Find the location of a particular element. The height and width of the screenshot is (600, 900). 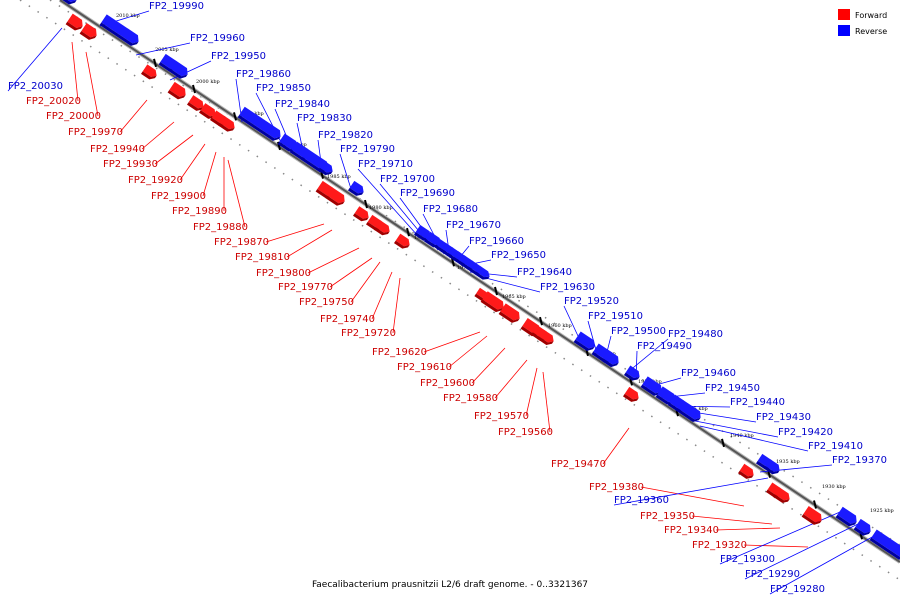

reverse-gene-label: FP2_19420 is located at coordinates (805, 432).